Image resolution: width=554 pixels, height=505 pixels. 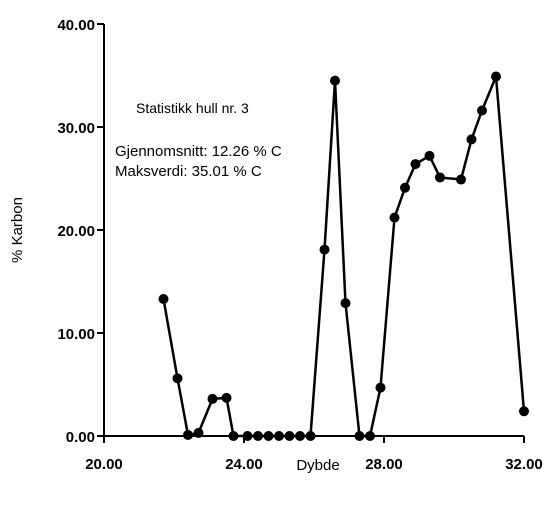 I want to click on y-tick-label: 10.00, so click(x=76, y=334).